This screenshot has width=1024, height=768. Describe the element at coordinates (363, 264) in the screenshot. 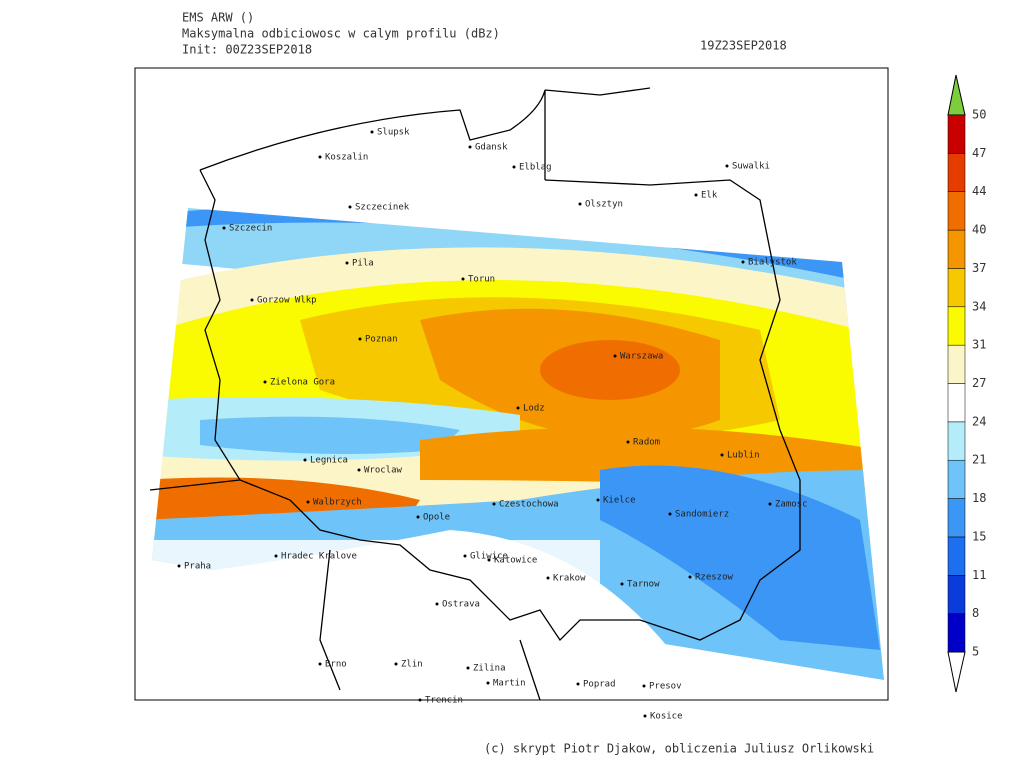

I see `city-label: Pila` at that location.